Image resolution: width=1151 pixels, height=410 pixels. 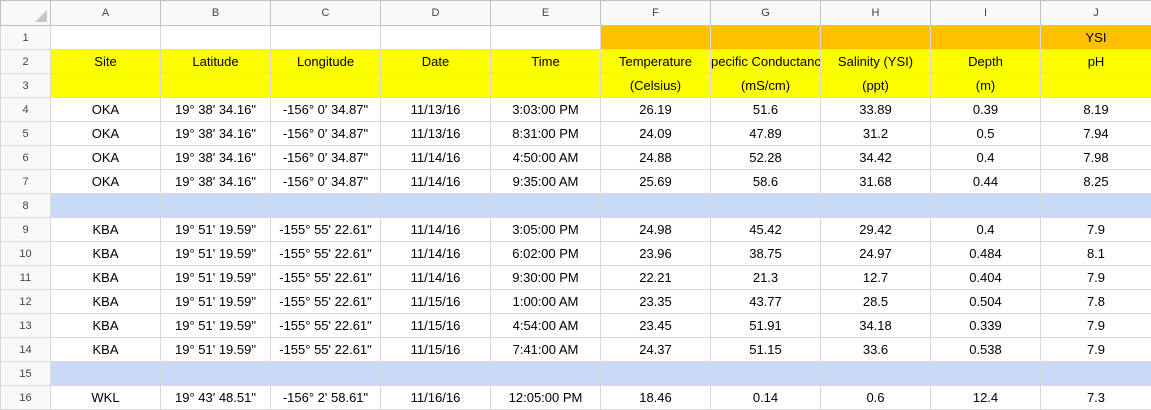 What do you see at coordinates (546, 278) in the screenshot?
I see `cell-time: 9:30:00 PM` at bounding box center [546, 278].